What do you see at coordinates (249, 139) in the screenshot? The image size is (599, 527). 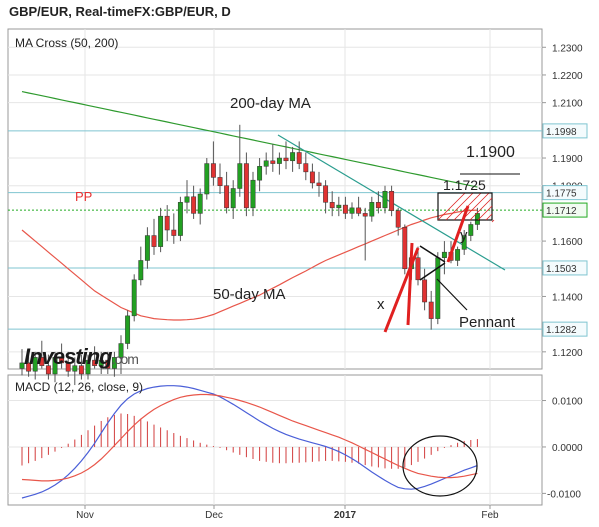 I see `ma200-line` at bounding box center [249, 139].